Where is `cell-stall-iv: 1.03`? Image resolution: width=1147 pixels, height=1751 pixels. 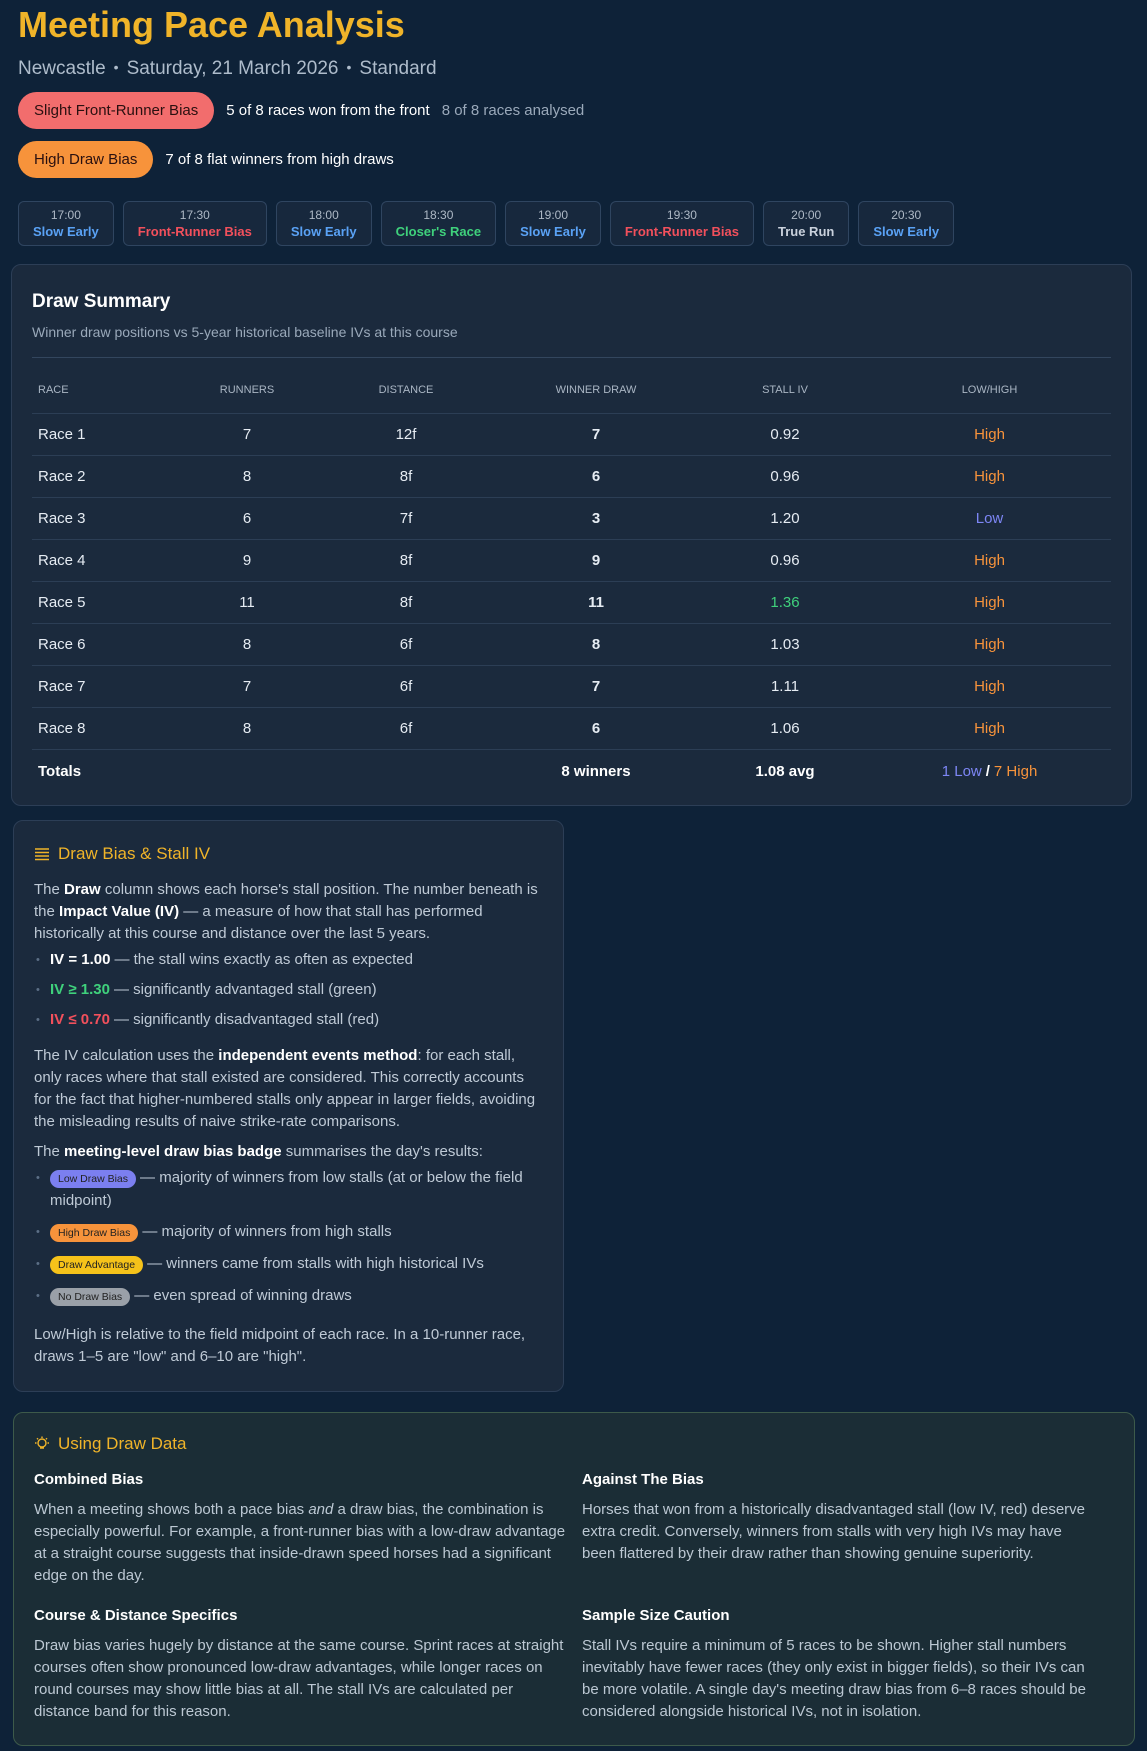 cell-stall-iv: 1.03 is located at coordinates (785, 643).